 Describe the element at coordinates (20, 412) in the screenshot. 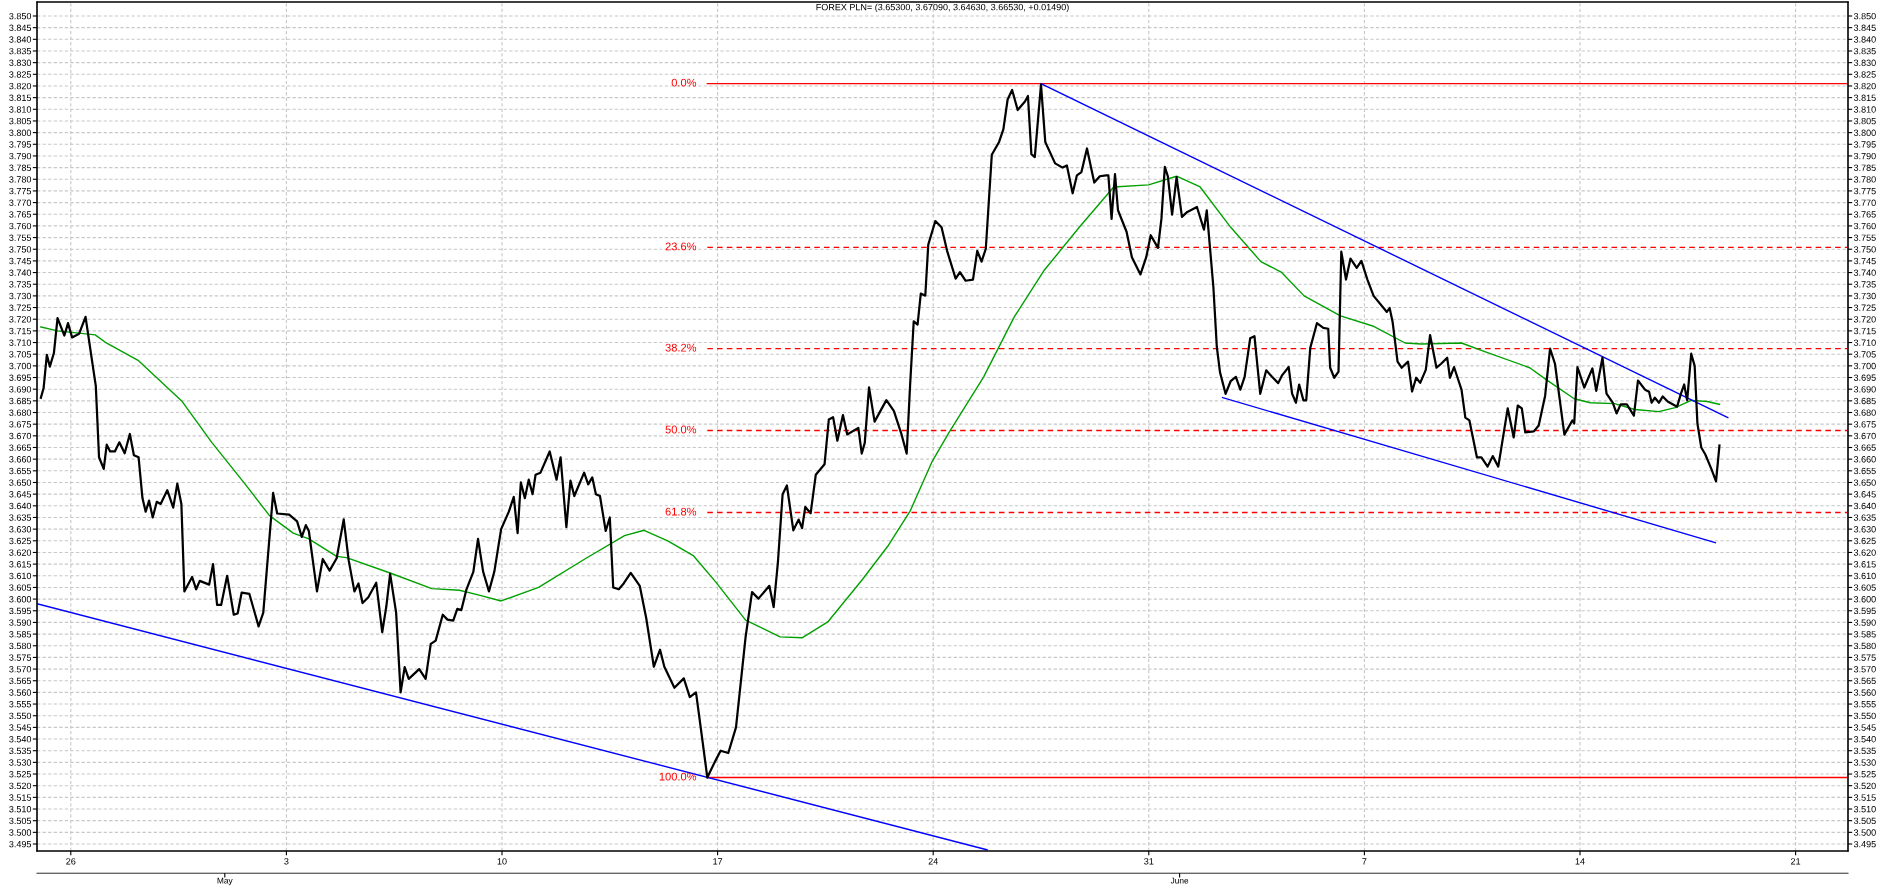

I see `y-tick-label: 3.680` at that location.